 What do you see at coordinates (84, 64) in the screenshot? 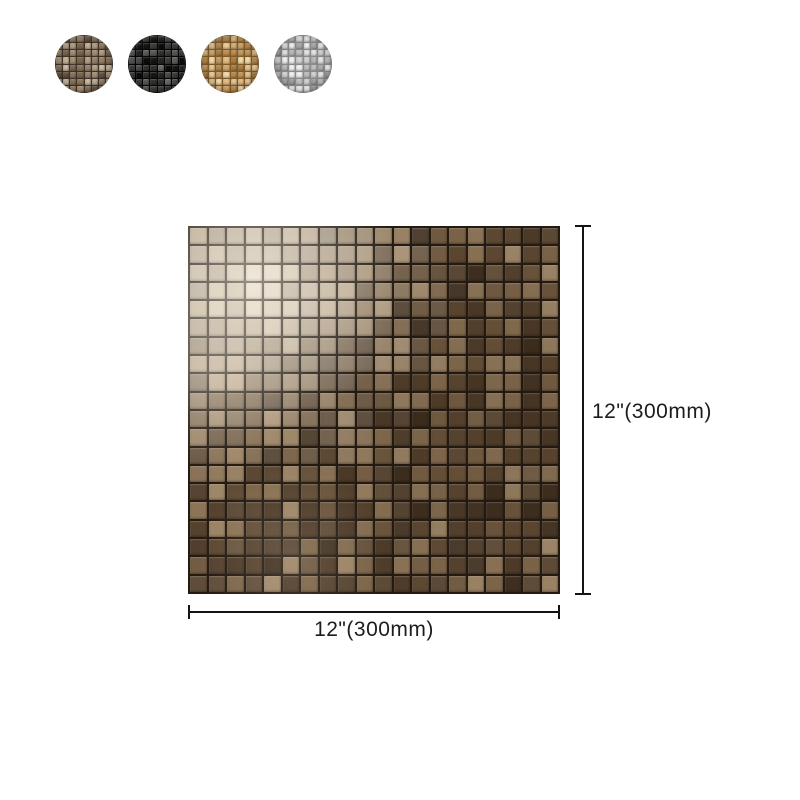
I see `swatch-bronze` at bounding box center [84, 64].